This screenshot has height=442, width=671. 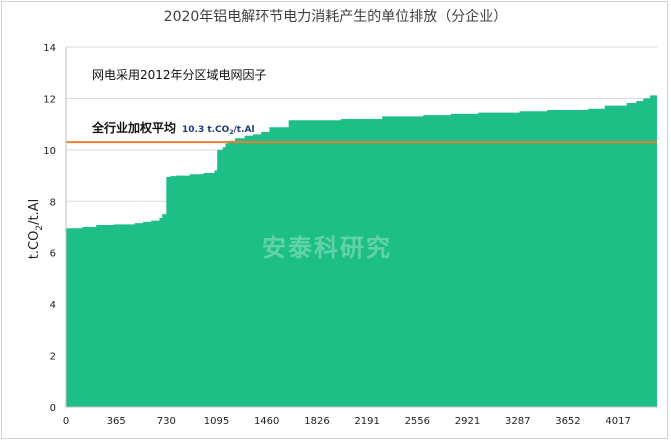 What do you see at coordinates (53, 305) in the screenshot?
I see `y-tick-label: 4` at bounding box center [53, 305].